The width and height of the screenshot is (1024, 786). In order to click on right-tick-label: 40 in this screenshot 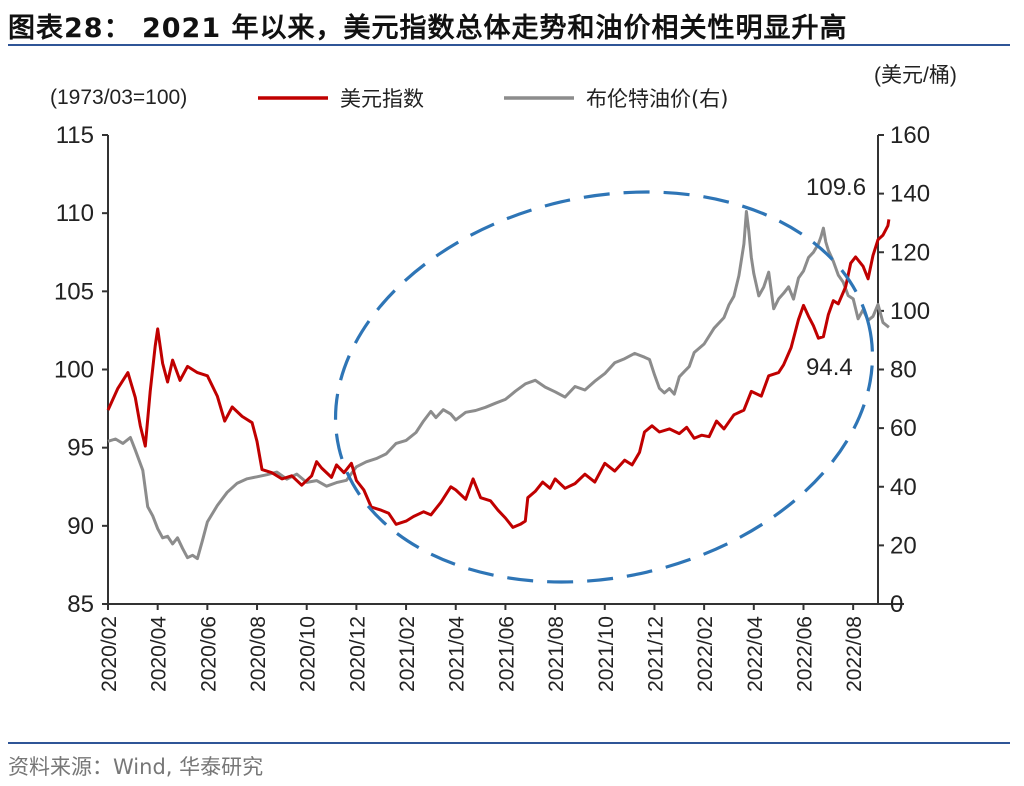, I will do `click(903, 487)`.